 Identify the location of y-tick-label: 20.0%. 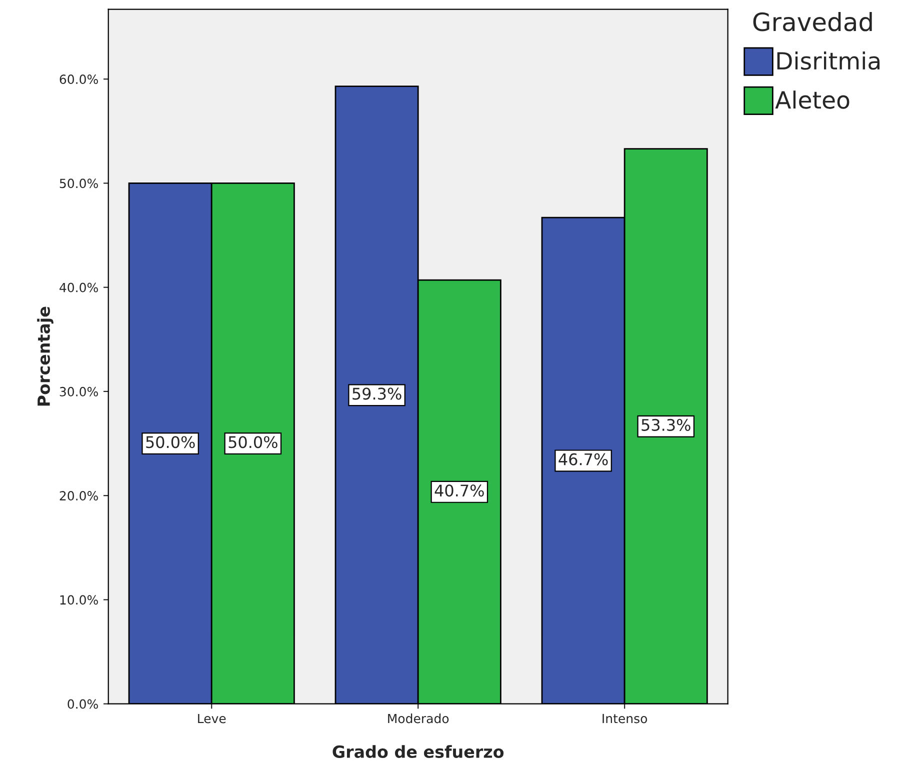
(79, 496).